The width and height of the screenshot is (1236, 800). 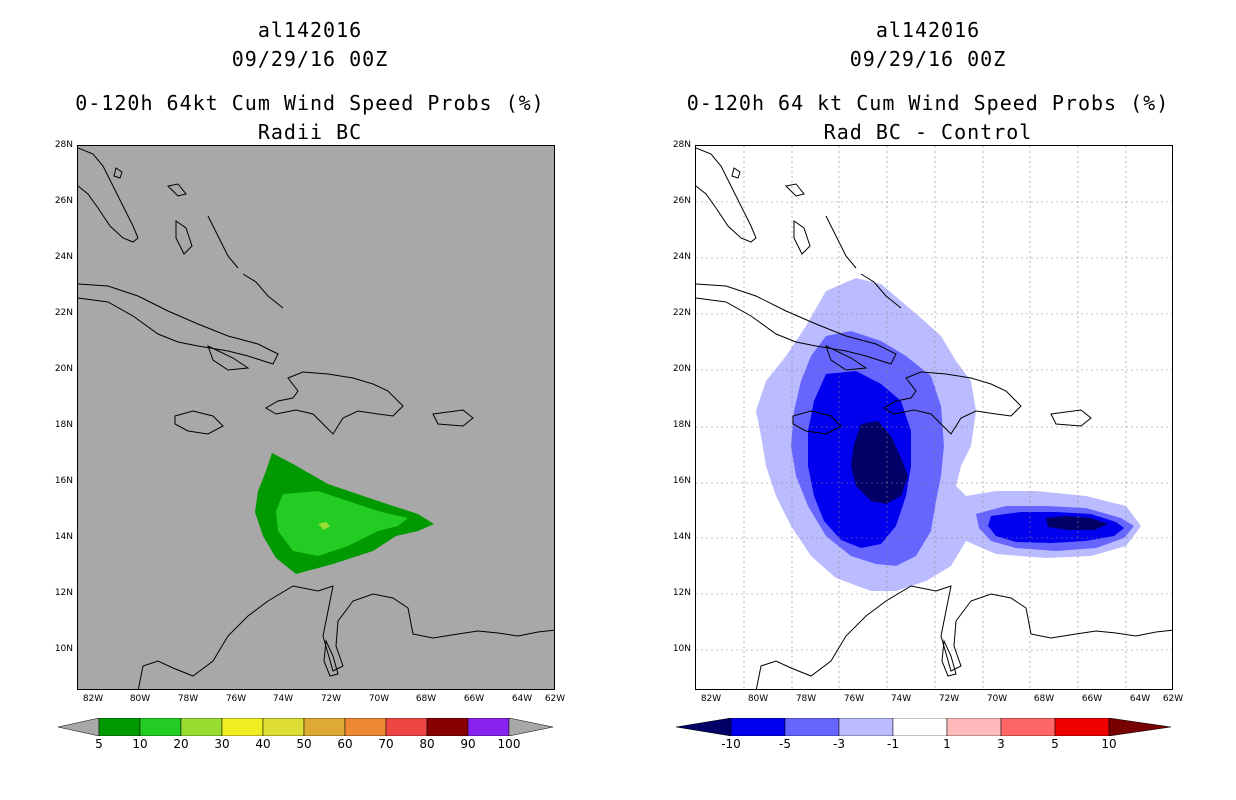 I want to click on right-title-subtitle: Rad BC - Control, so click(x=928, y=132).